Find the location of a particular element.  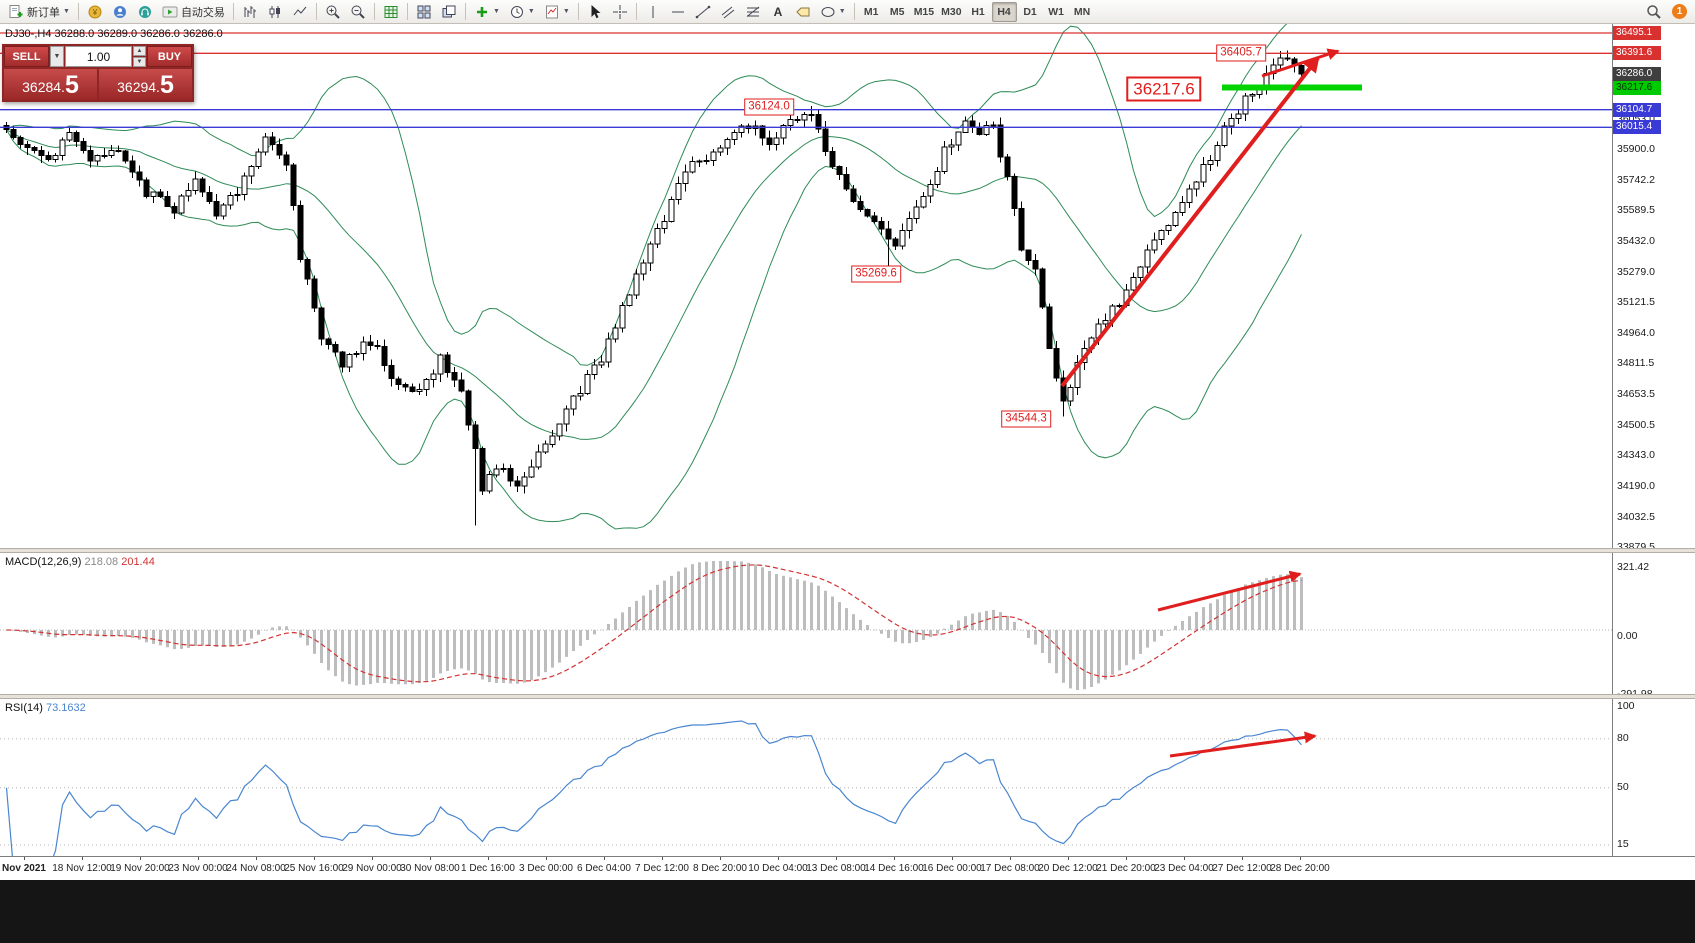

vertical-line-icon is located at coordinates (653, 11).